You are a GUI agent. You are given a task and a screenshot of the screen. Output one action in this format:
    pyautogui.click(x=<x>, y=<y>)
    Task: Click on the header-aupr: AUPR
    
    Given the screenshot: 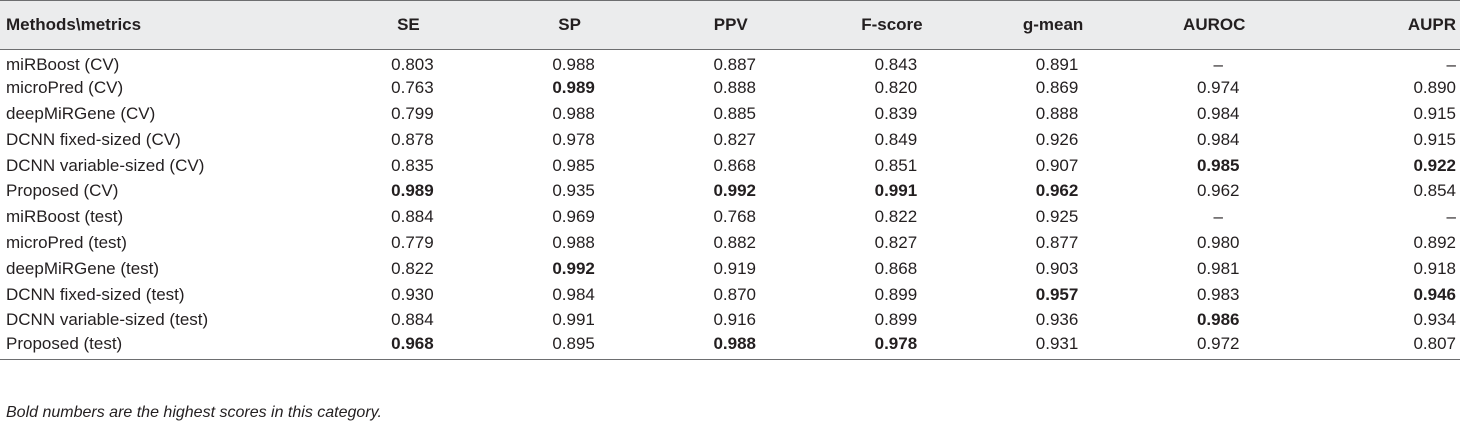 What is the action you would take?
    pyautogui.click(x=1379, y=25)
    